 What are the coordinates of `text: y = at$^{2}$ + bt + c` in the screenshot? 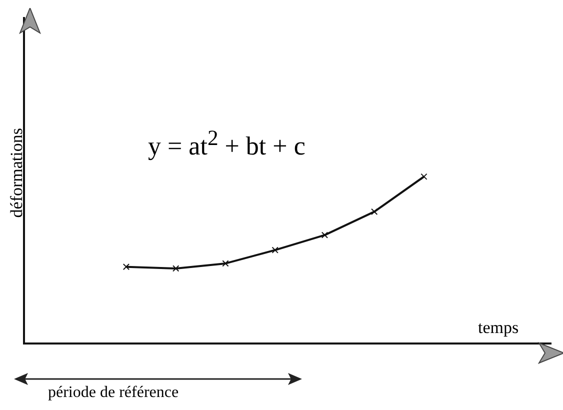 It's located at (227, 144).